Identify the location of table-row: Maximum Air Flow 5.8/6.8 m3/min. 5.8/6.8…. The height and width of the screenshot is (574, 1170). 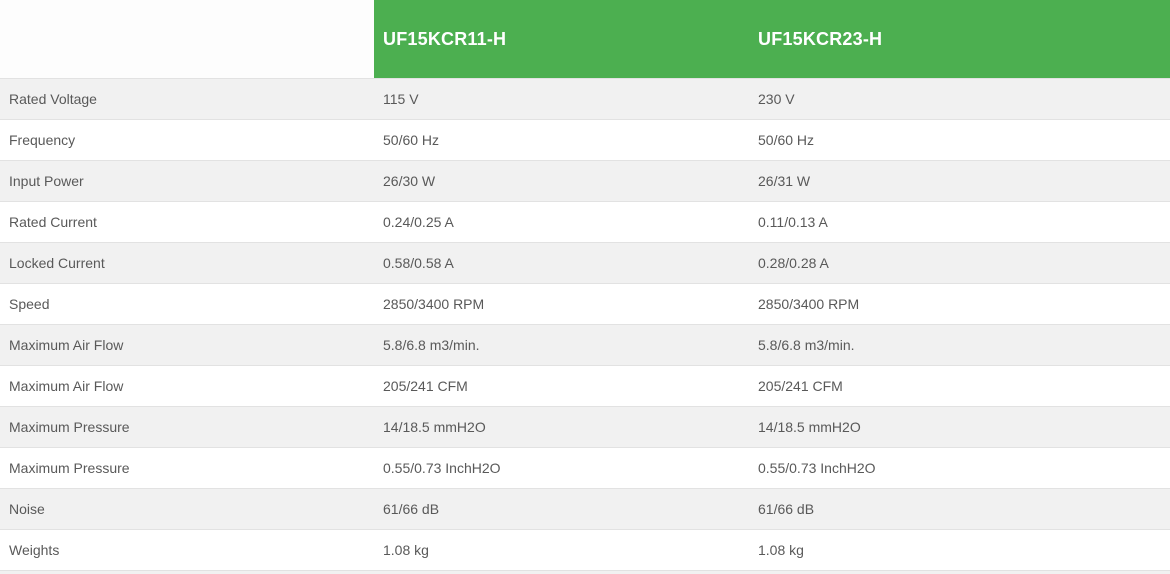
(585, 344).